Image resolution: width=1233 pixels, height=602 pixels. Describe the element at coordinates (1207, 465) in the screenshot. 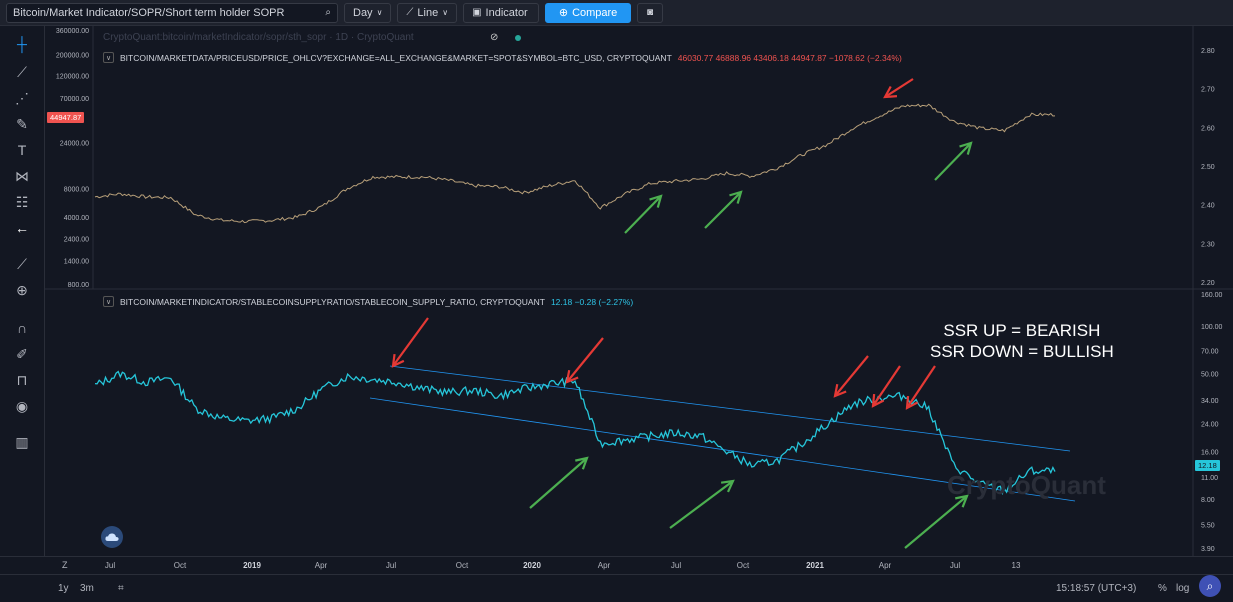

I see `current-ssr-tag: 12.18` at that location.